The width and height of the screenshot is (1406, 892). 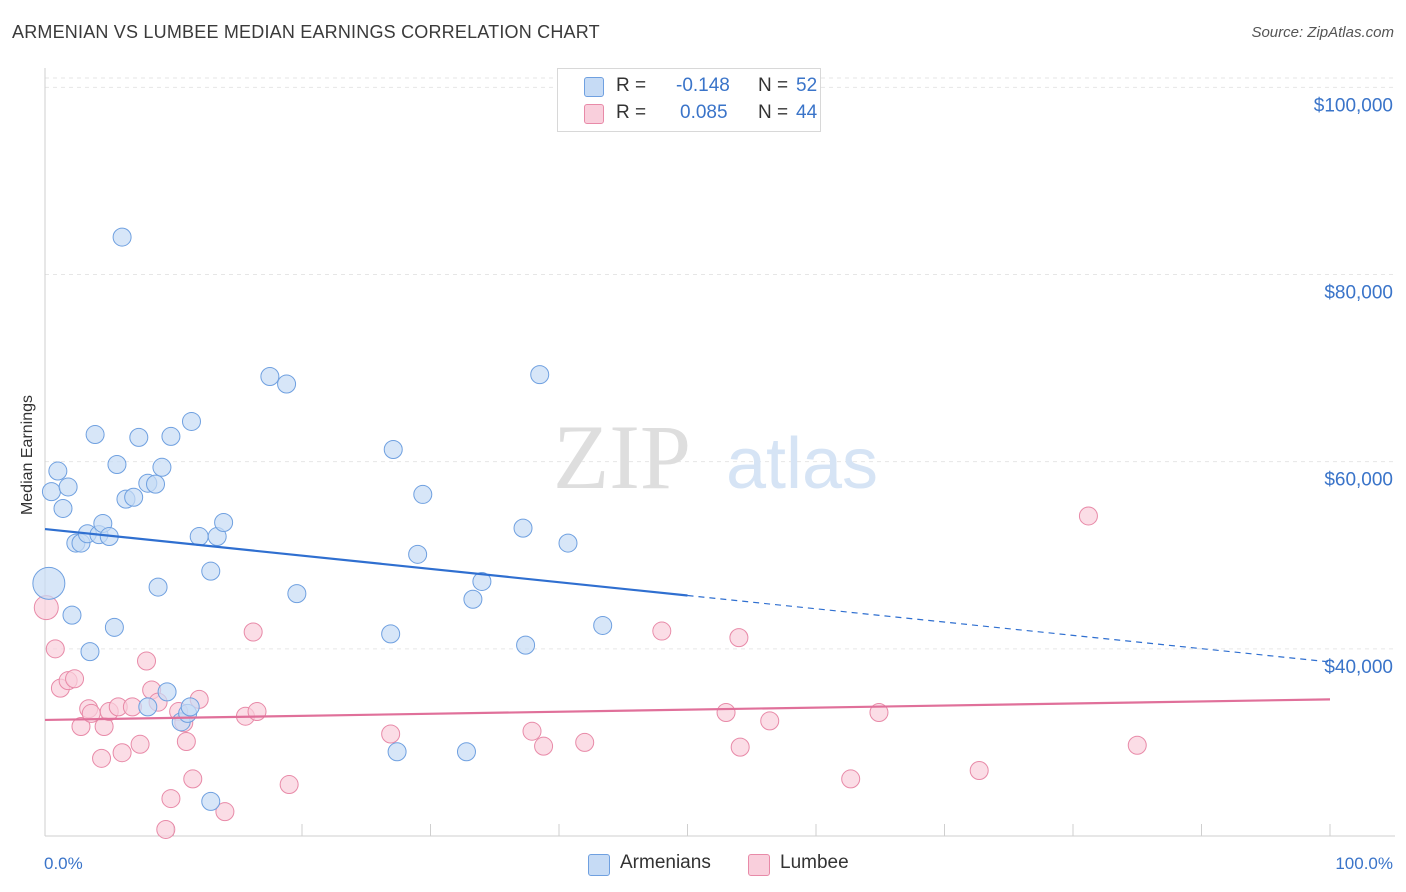 What do you see at coordinates (1353, 105) in the screenshot?
I see `y-tick-label: $100,000` at bounding box center [1353, 105].